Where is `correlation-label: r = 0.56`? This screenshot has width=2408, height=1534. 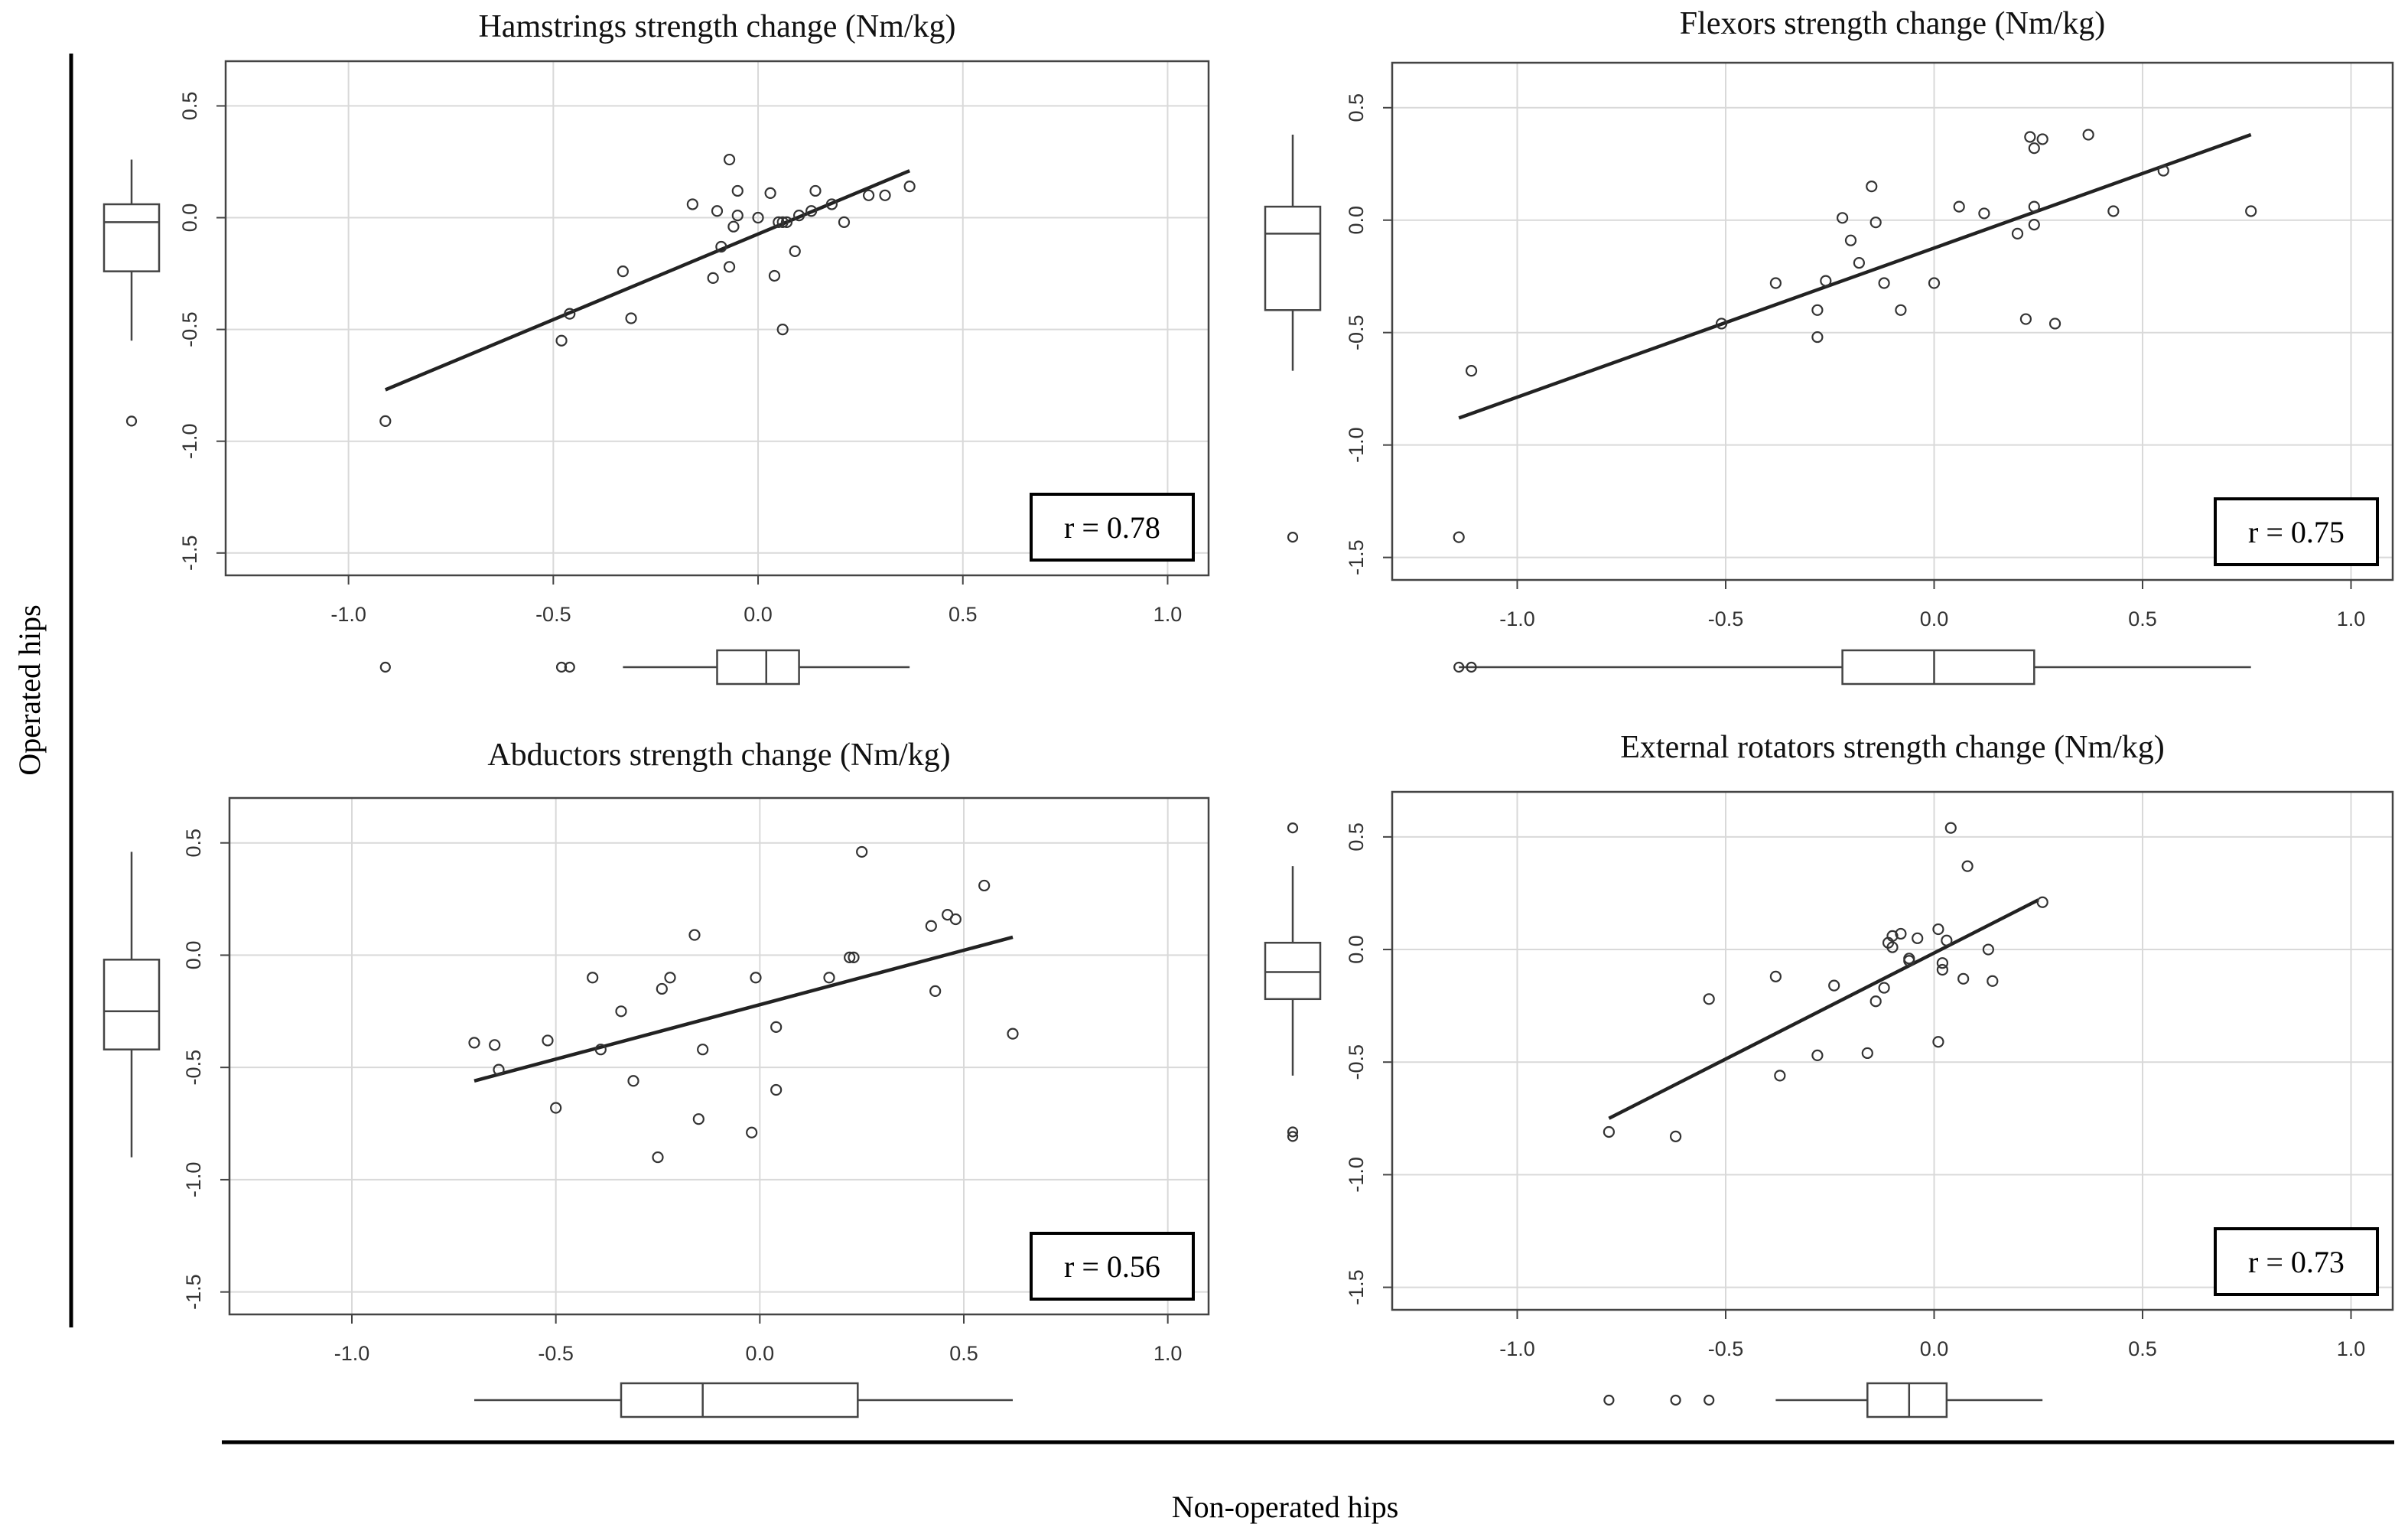
correlation-label: r = 0.56 is located at coordinates (1112, 1266).